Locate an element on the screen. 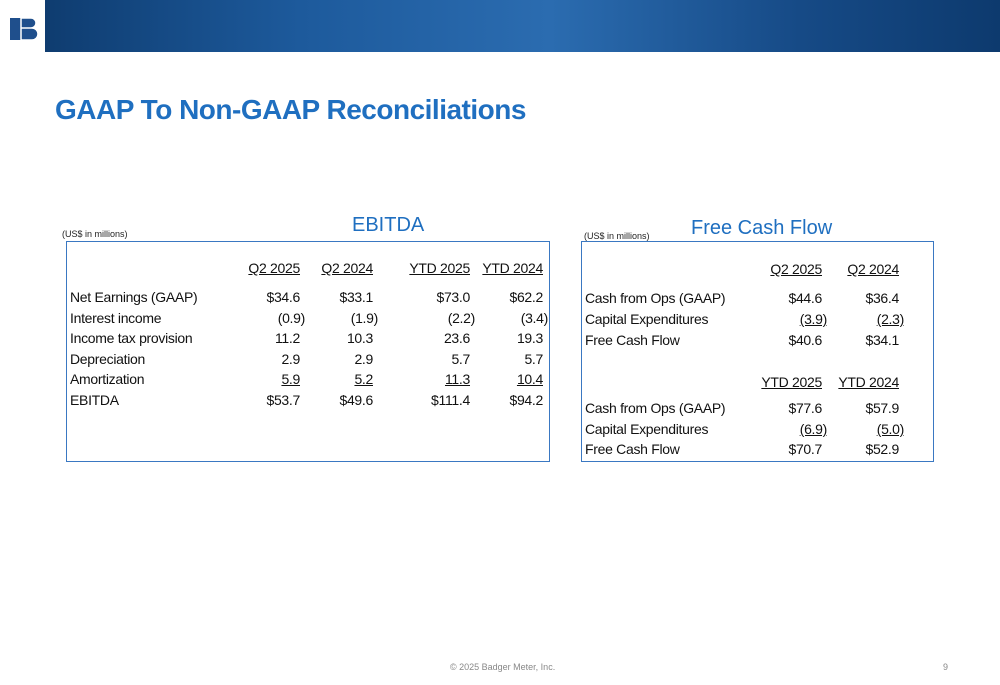 This screenshot has width=1000, height=685. cell-value: $73.0 is located at coordinates (453, 297).